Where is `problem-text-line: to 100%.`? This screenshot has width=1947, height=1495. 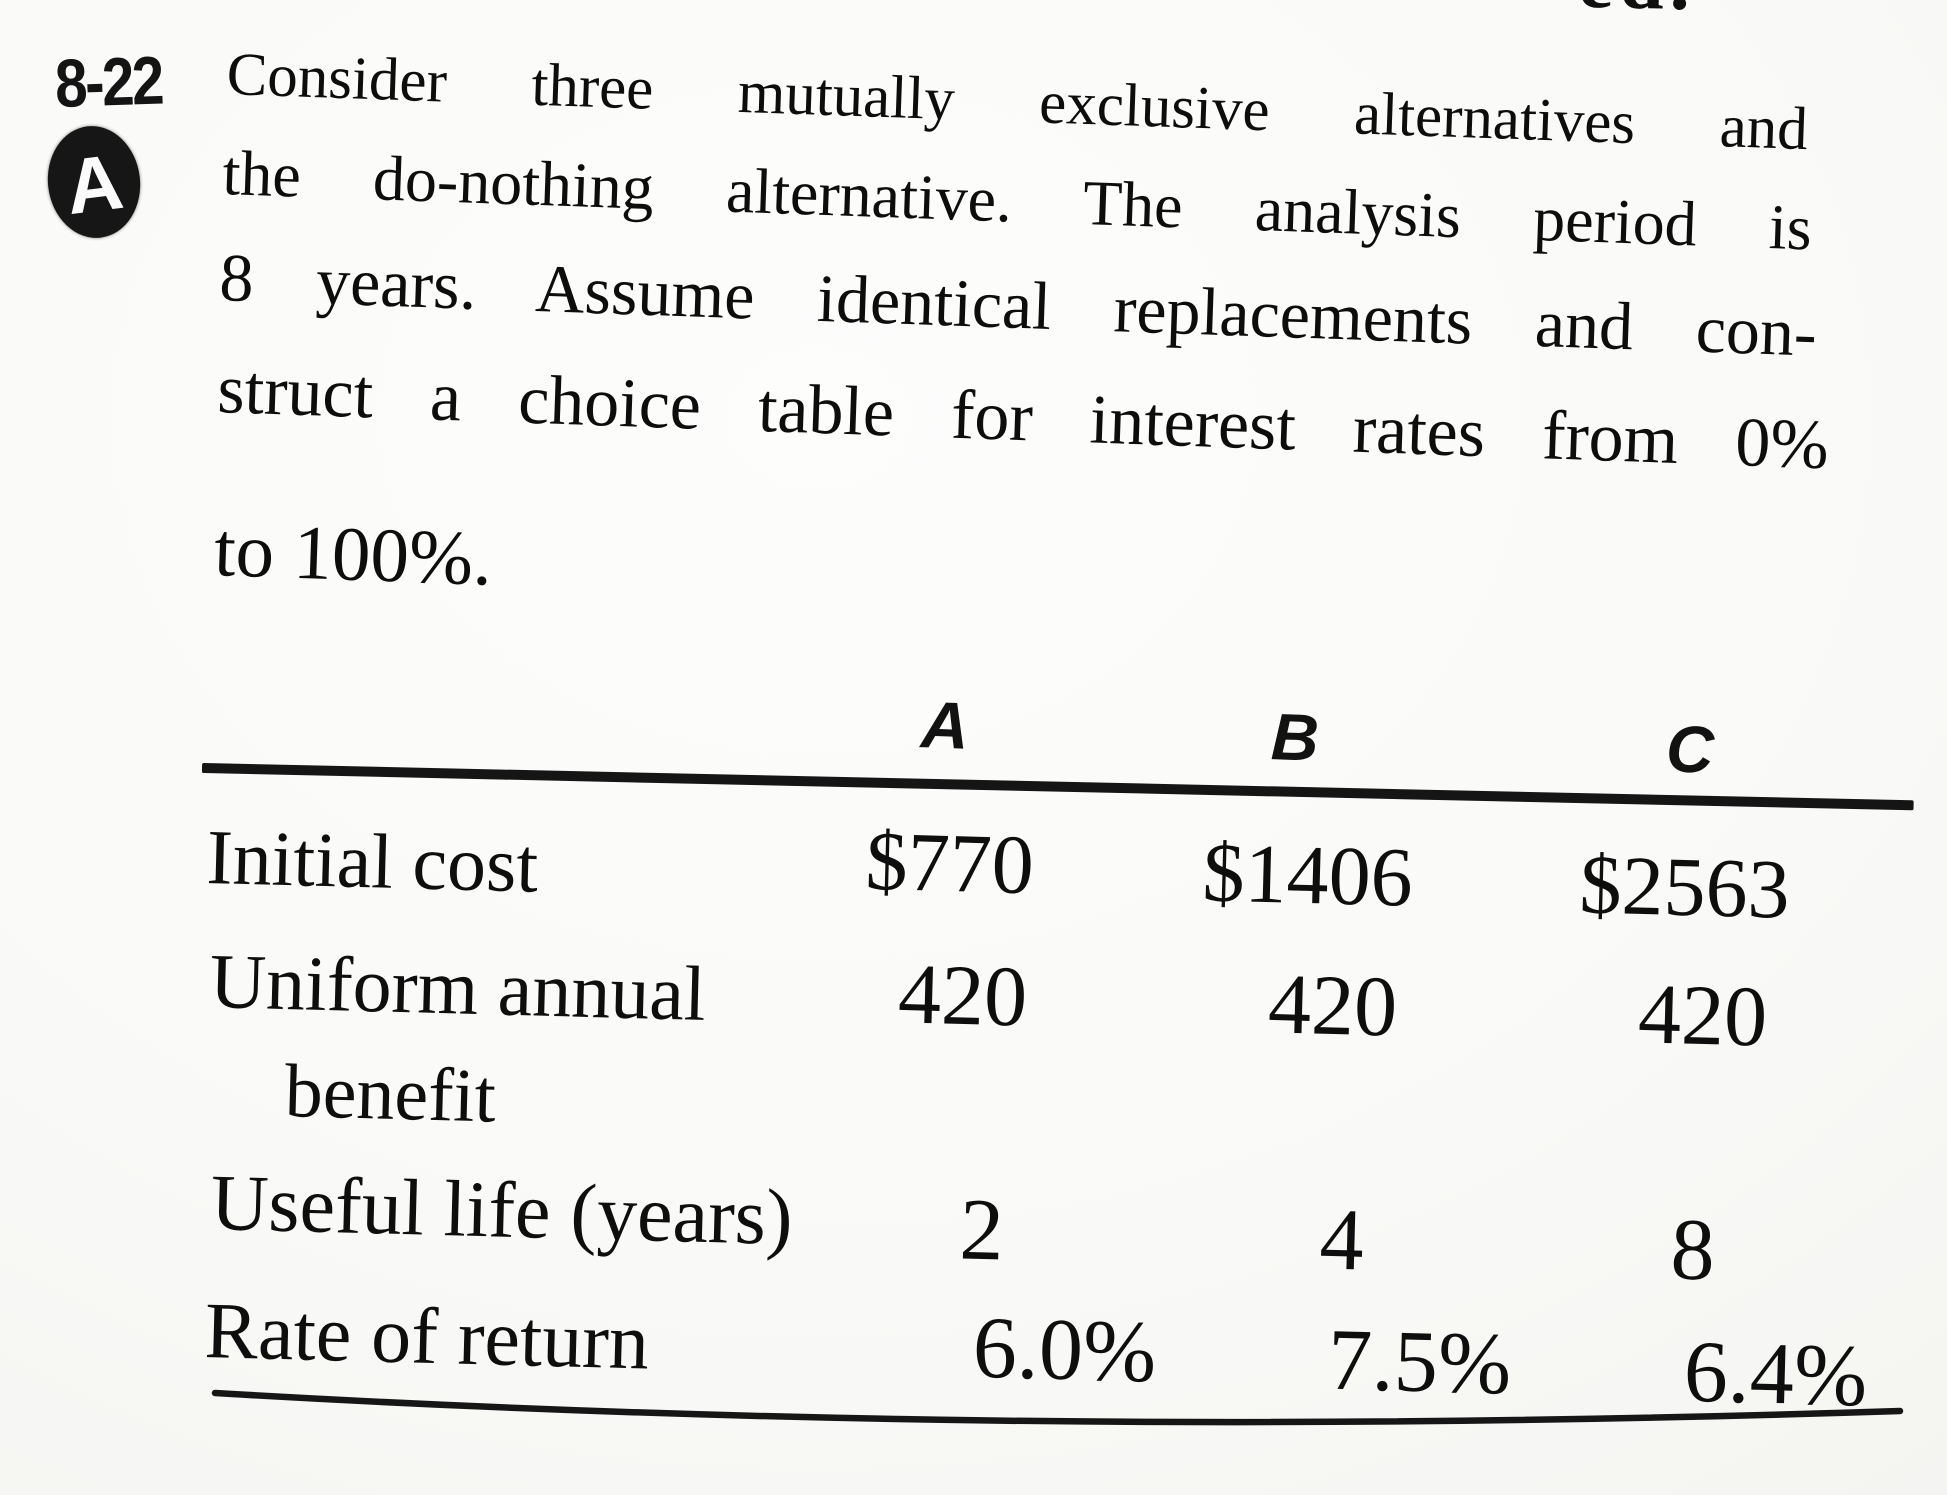 problem-text-line: to 100%. is located at coordinates (353, 553).